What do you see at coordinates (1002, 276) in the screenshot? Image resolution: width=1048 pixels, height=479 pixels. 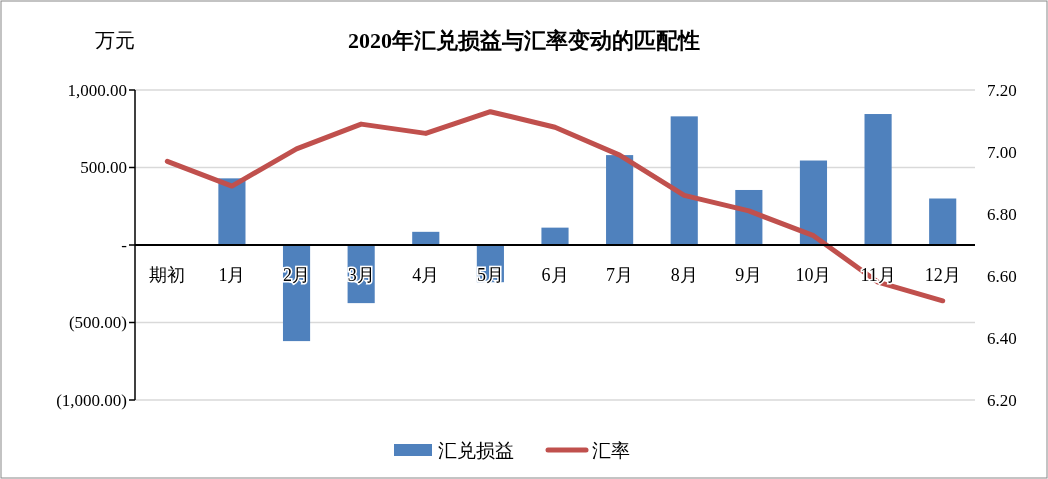 I see `y2-tick-label: 6.60` at bounding box center [1002, 276].